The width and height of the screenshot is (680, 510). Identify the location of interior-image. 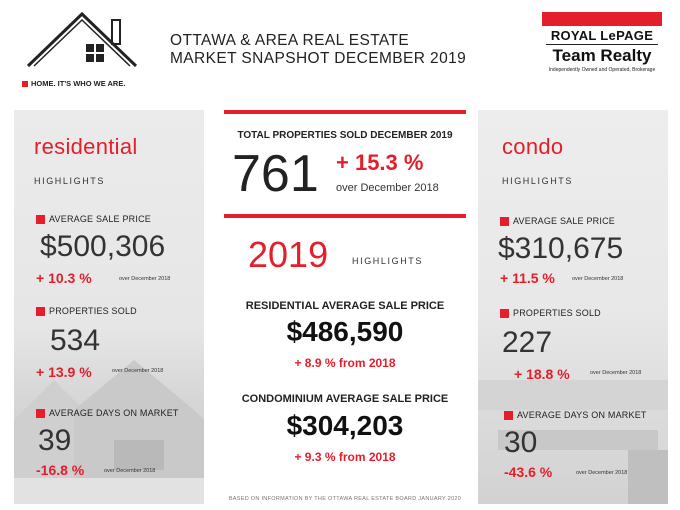
(573, 442).